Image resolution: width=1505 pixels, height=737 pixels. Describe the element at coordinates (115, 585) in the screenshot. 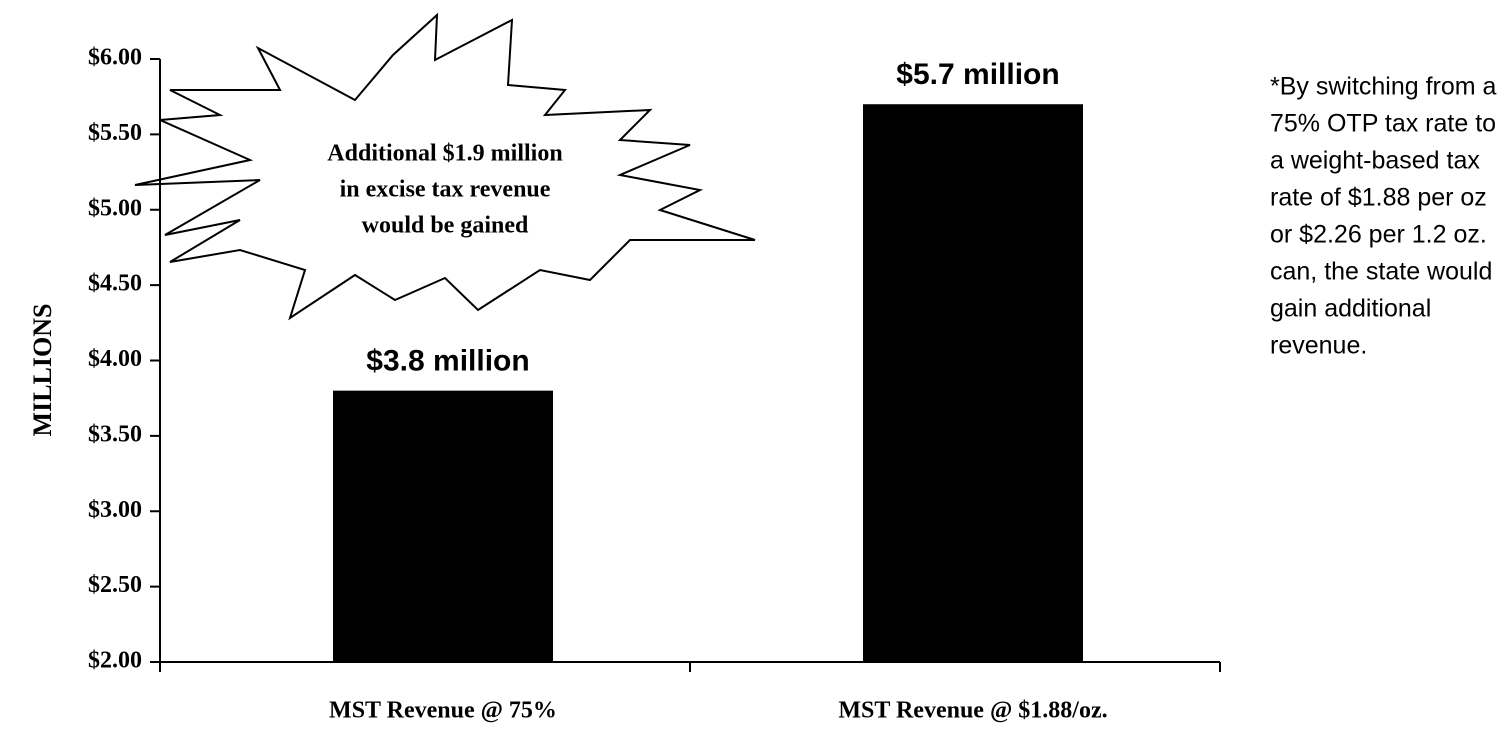

I see `y-tick-label: $2.50` at that location.